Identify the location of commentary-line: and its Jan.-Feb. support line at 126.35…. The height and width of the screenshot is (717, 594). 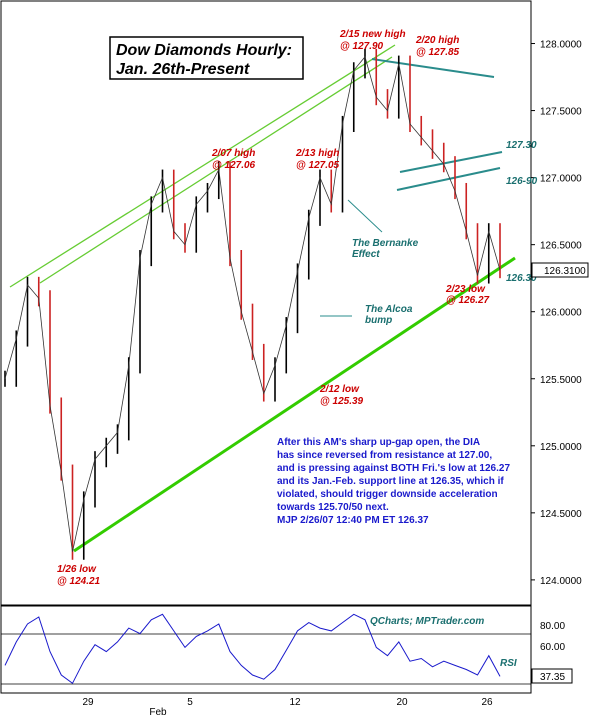
(390, 481).